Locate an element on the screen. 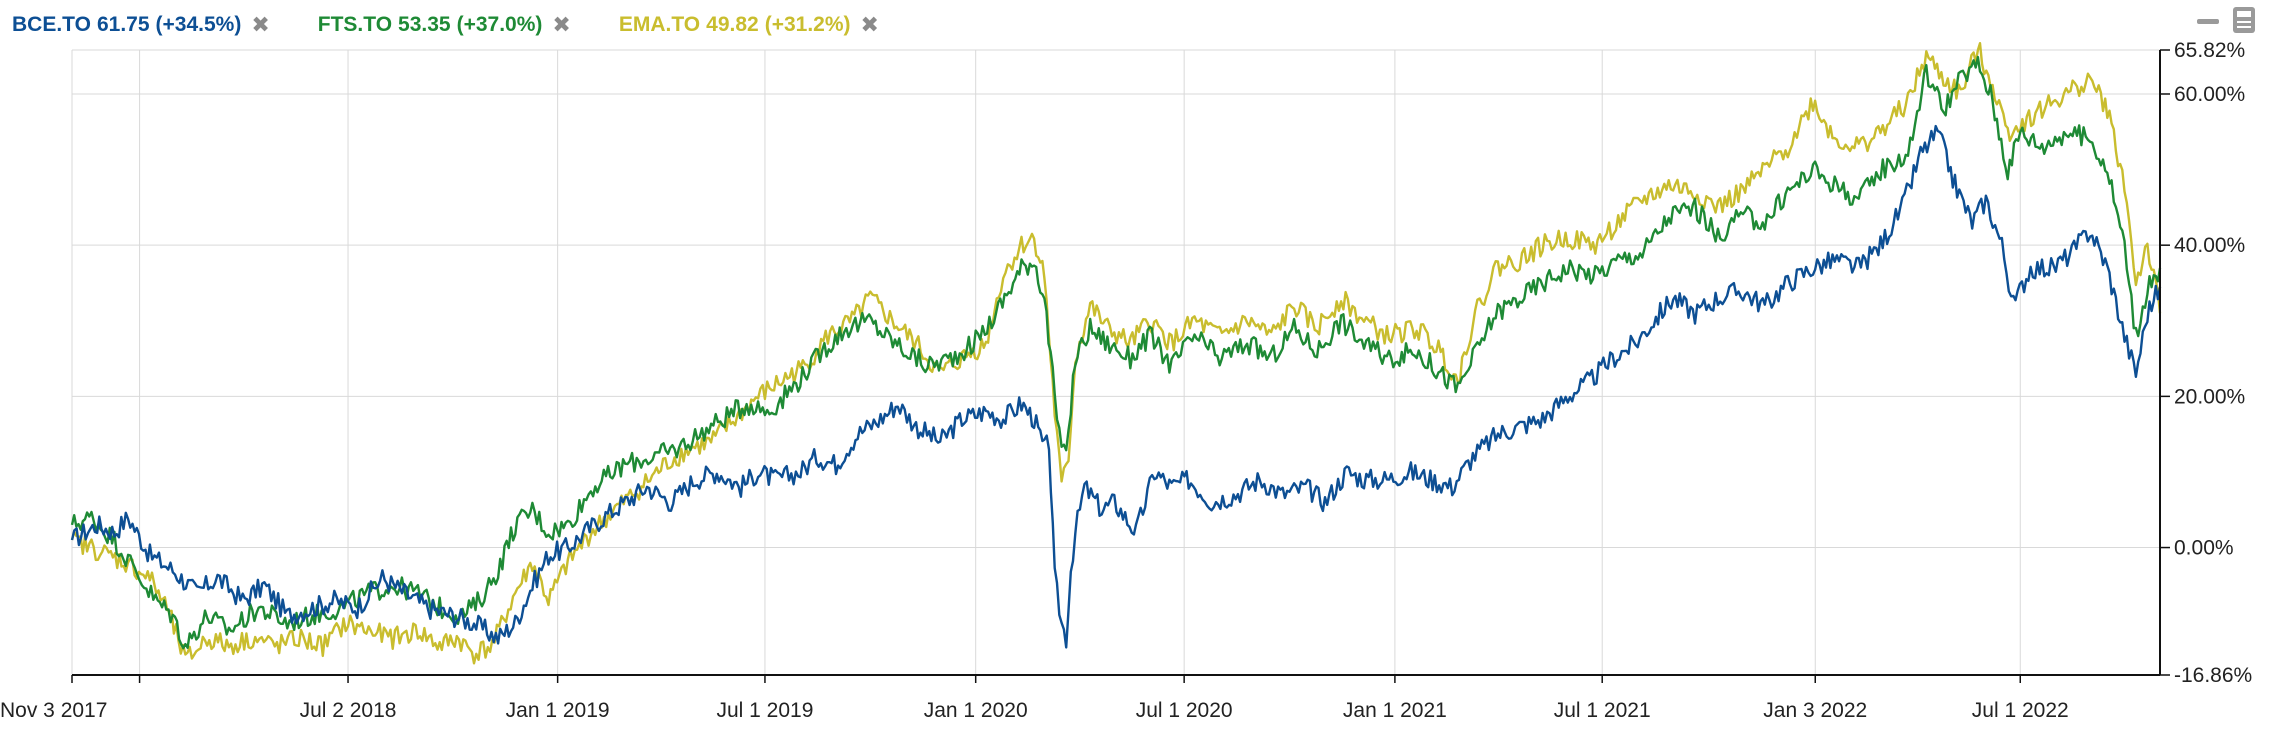 This screenshot has width=2280, height=732. x-tick-label: Jan 1 2020 is located at coordinates (976, 710).